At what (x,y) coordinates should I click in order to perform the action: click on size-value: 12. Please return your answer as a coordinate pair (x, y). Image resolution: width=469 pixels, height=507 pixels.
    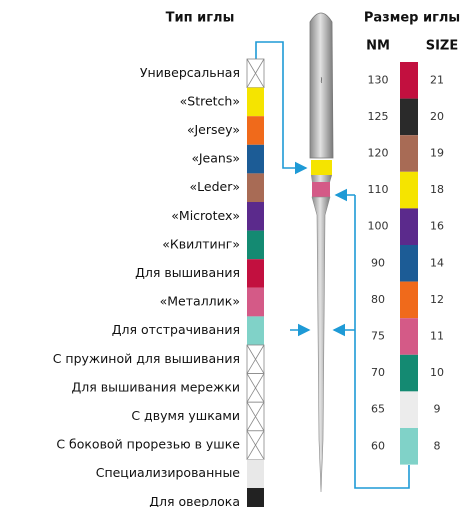
    Looking at the image, I should click on (437, 299).